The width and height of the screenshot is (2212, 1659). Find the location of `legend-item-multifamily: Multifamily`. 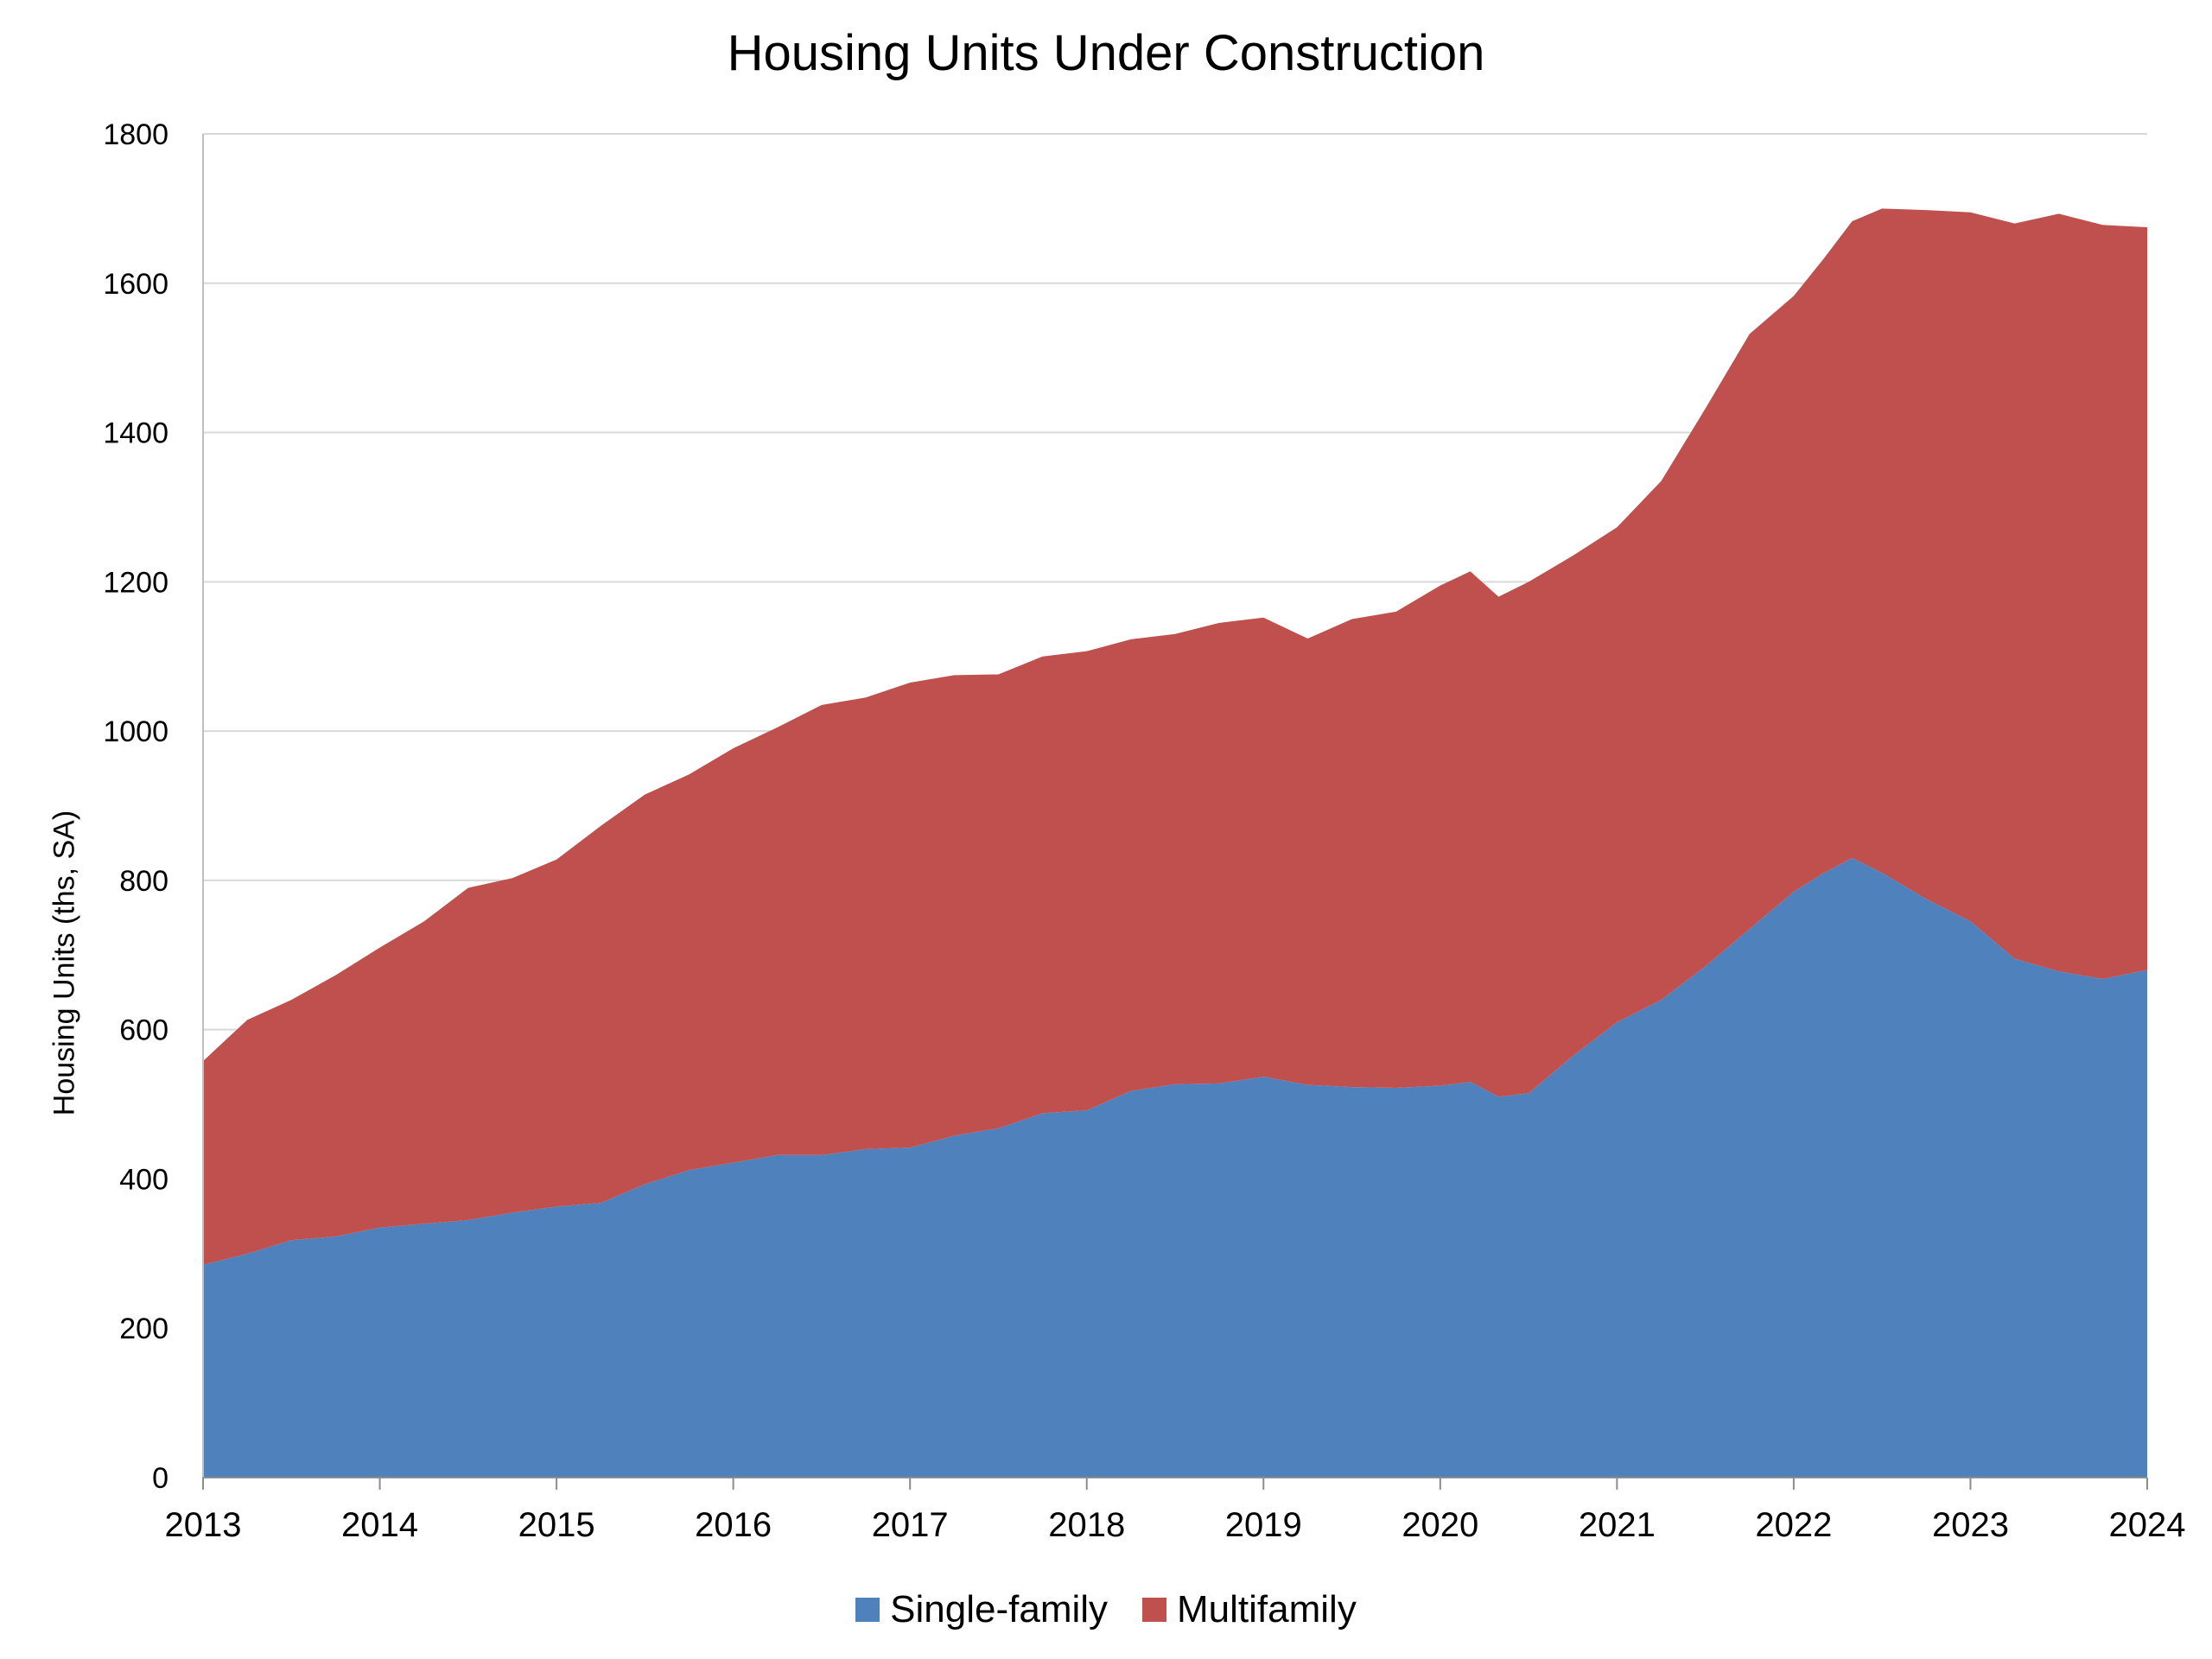

legend-item-multifamily: Multifamily is located at coordinates (1249, 1609).